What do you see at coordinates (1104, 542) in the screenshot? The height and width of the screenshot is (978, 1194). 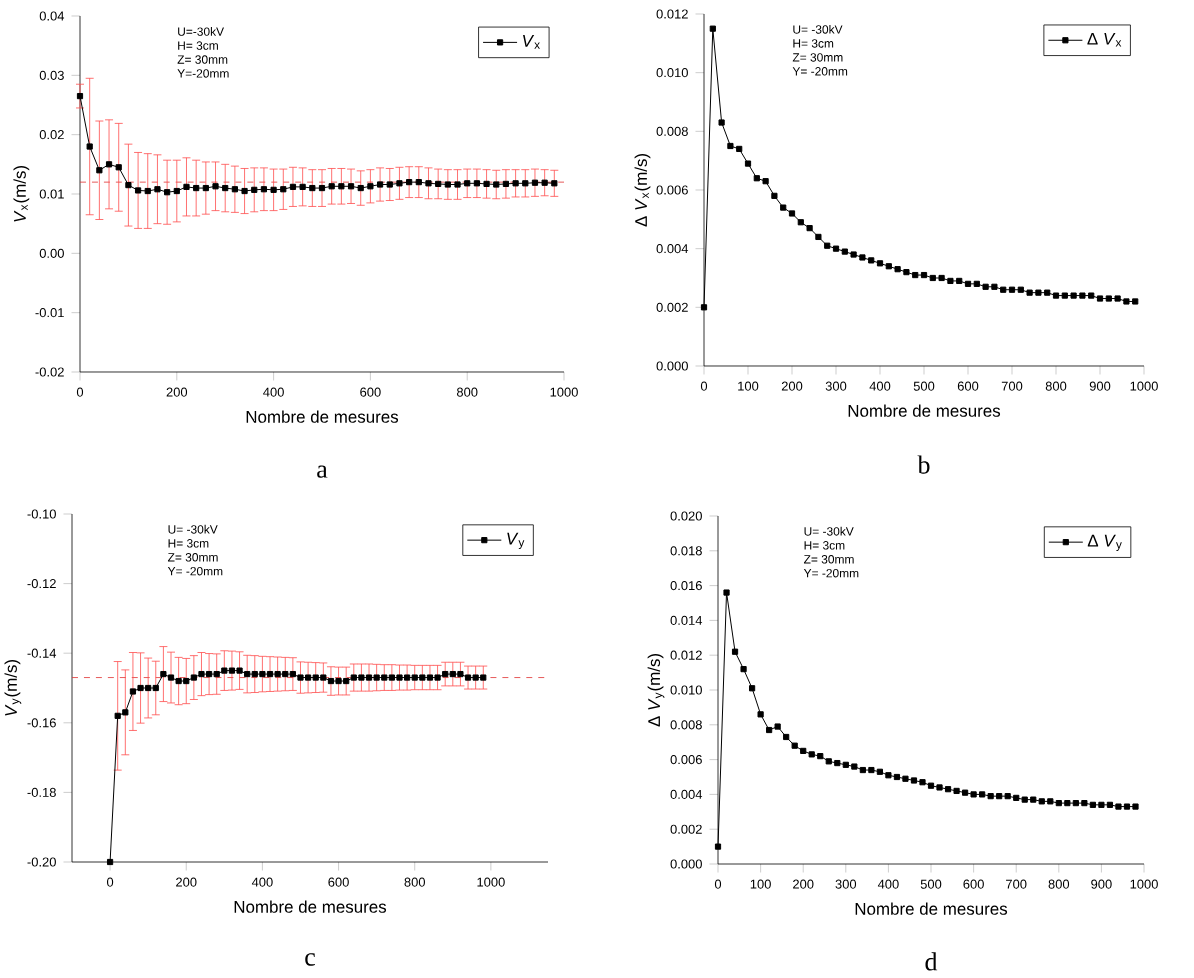 I see `legend-label: Δ V$_{y}$` at bounding box center [1104, 542].